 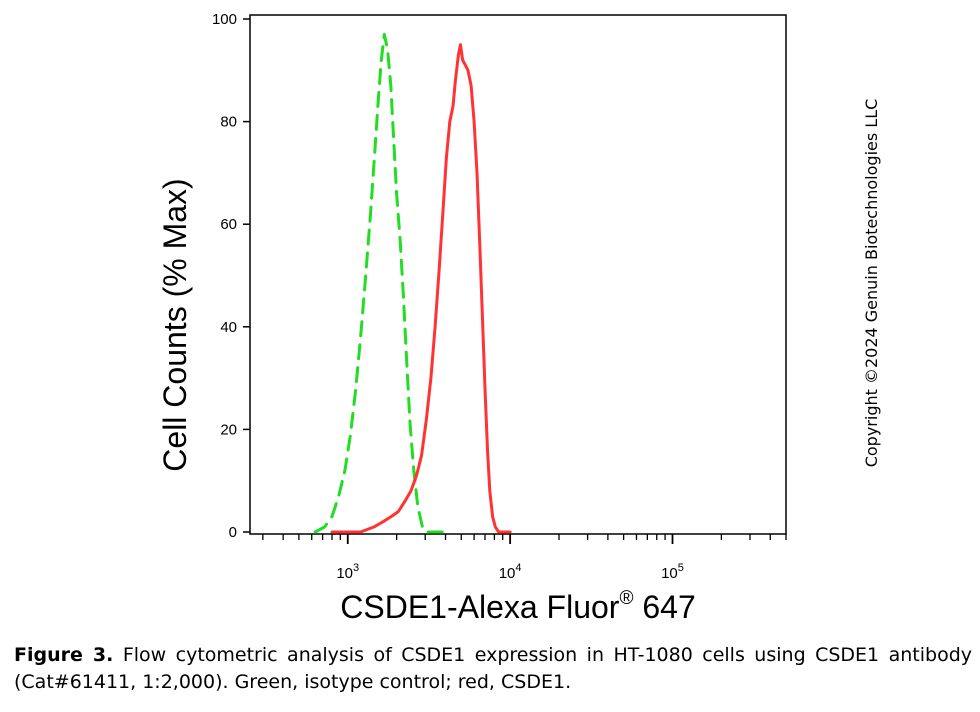 I want to click on y-tick-label: 40, so click(x=228, y=327).